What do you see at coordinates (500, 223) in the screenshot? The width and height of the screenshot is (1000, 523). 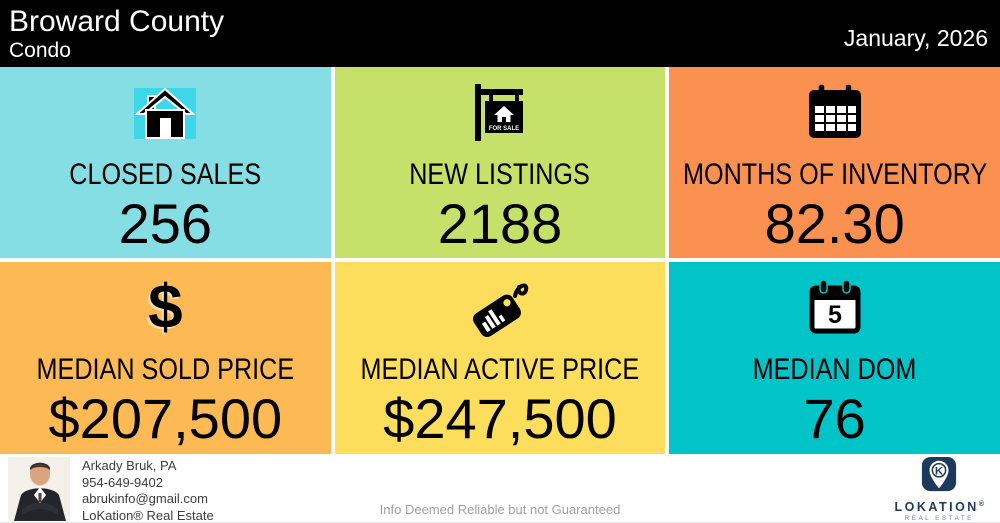 I see `tile-value: 2188` at bounding box center [500, 223].